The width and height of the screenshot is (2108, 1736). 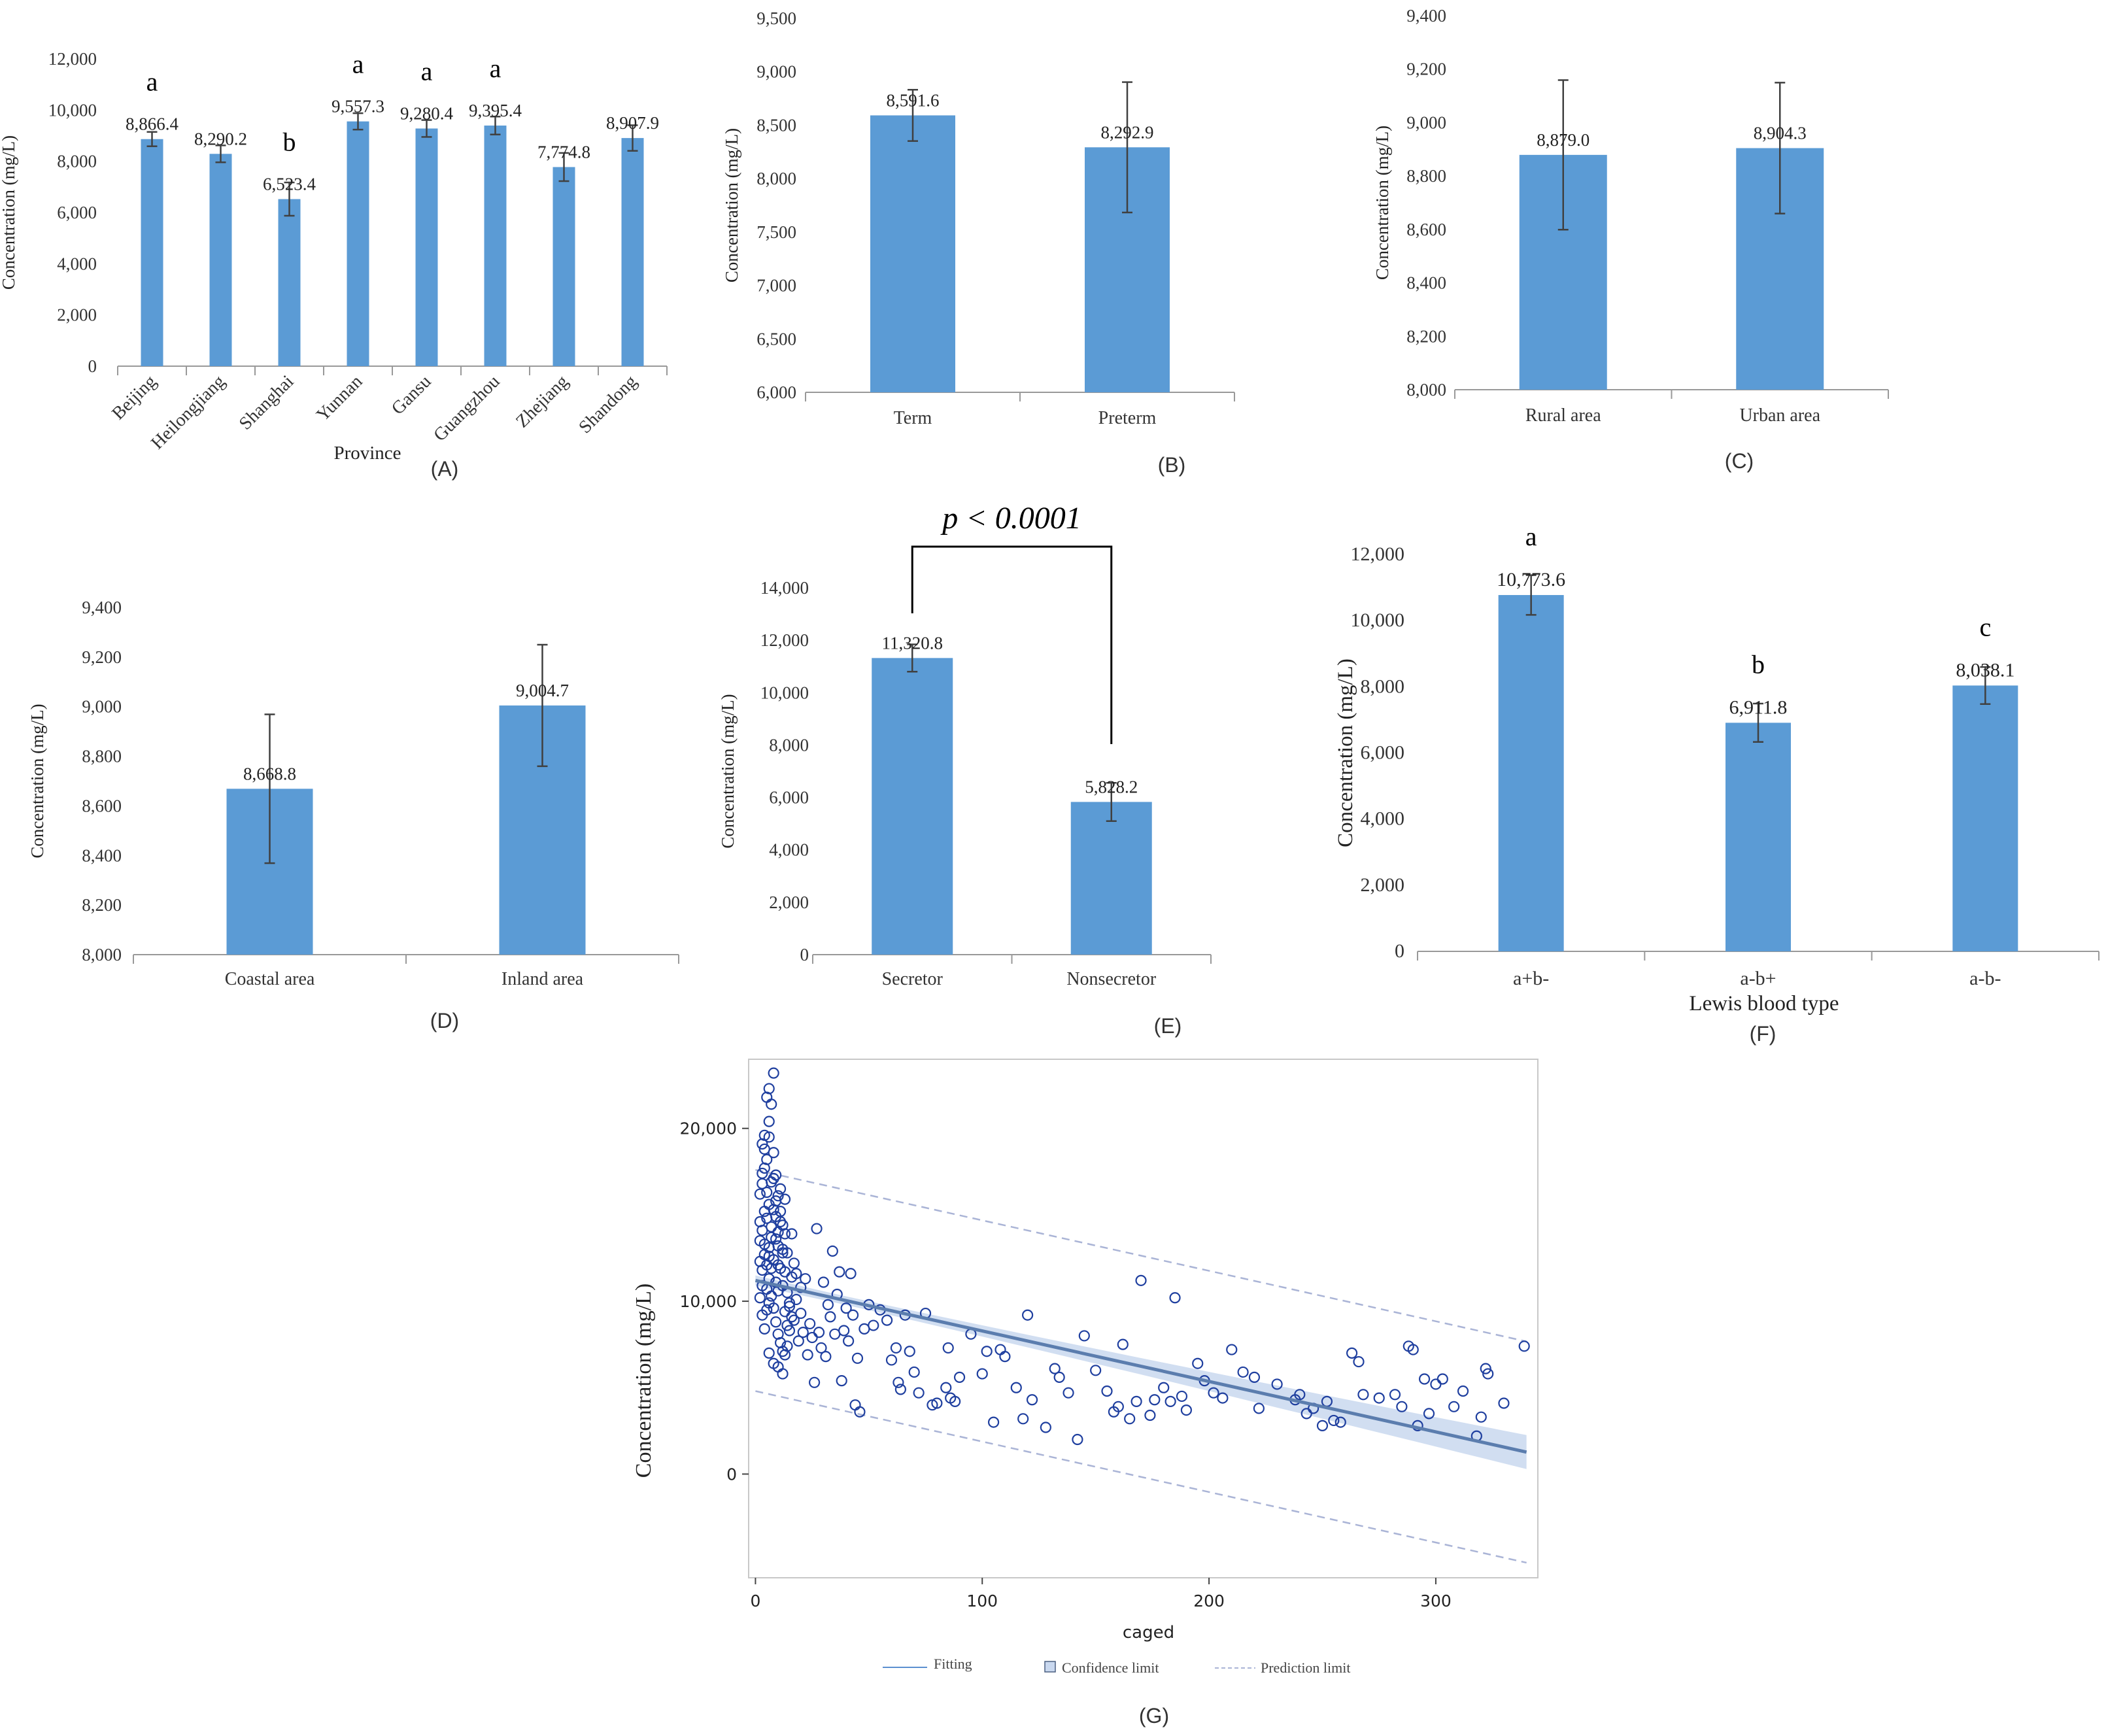 I want to click on upper-prediction-limit, so click(x=1141, y=1255).